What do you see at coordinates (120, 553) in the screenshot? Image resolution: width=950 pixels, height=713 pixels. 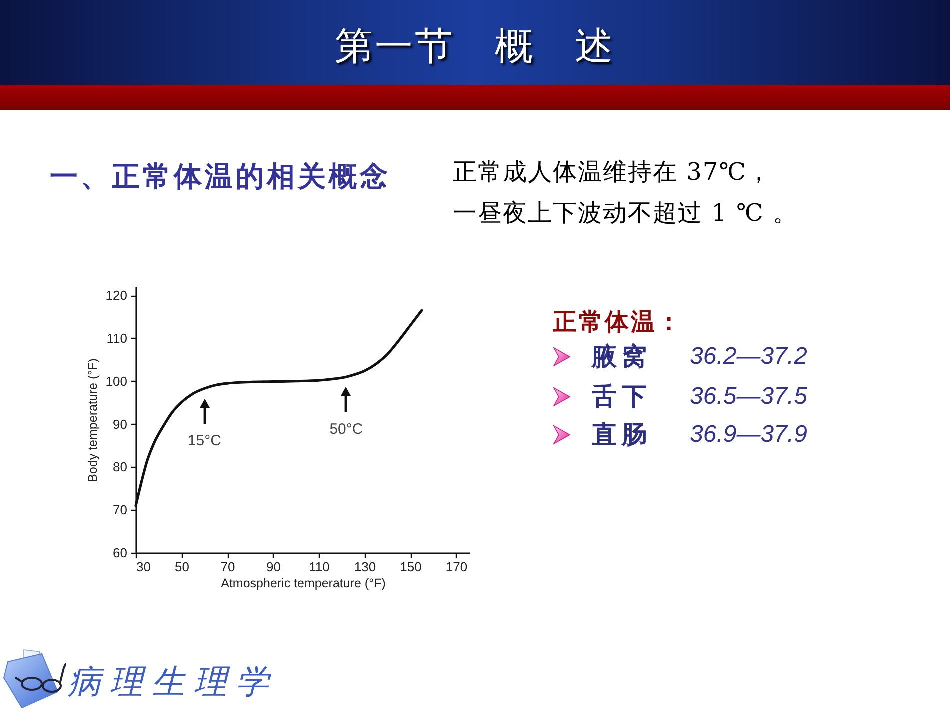 I see `y-tick-label: 60` at bounding box center [120, 553].